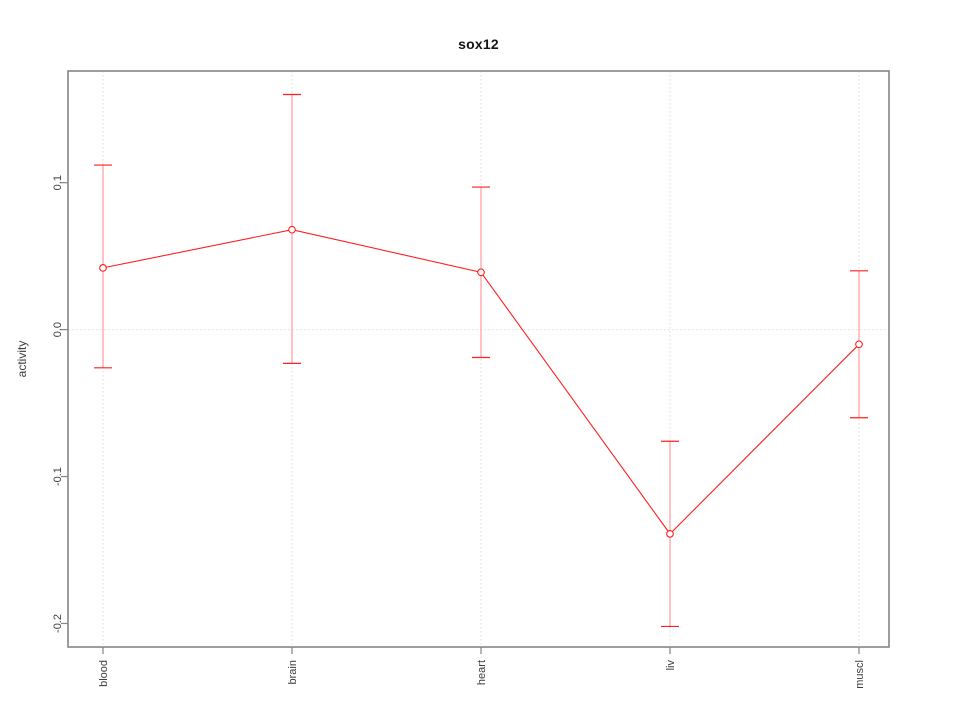  I want to click on chart-title: sox12, so click(478, 44).